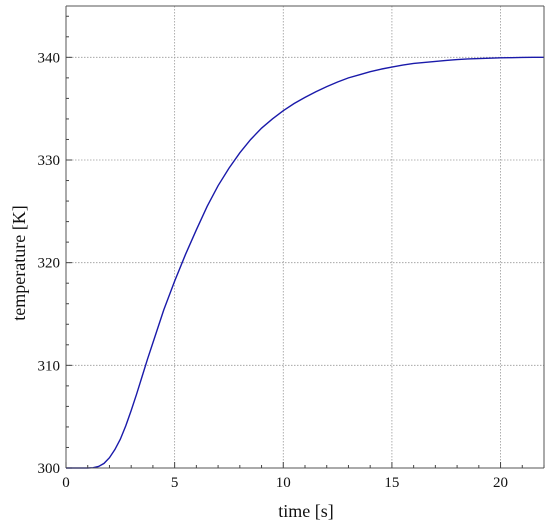  Describe the element at coordinates (66, 483) in the screenshot. I see `x-tick-label: 0` at that location.